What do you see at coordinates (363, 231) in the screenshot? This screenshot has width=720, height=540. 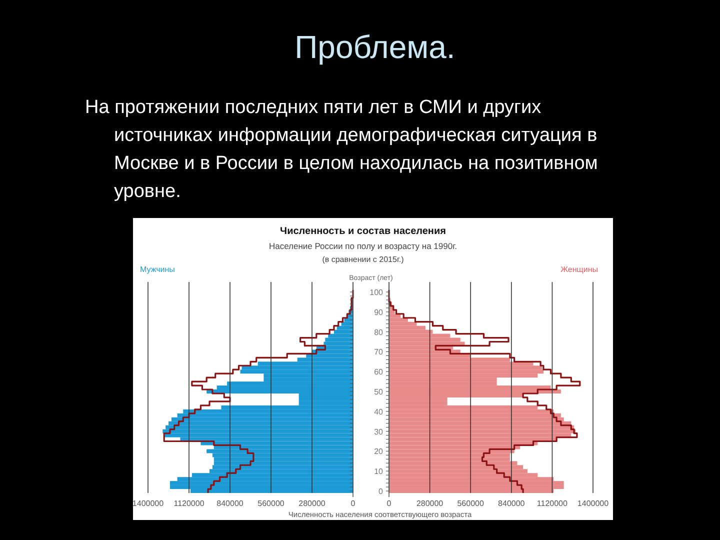 I see `chart-title: Численность и состав населения` at bounding box center [363, 231].